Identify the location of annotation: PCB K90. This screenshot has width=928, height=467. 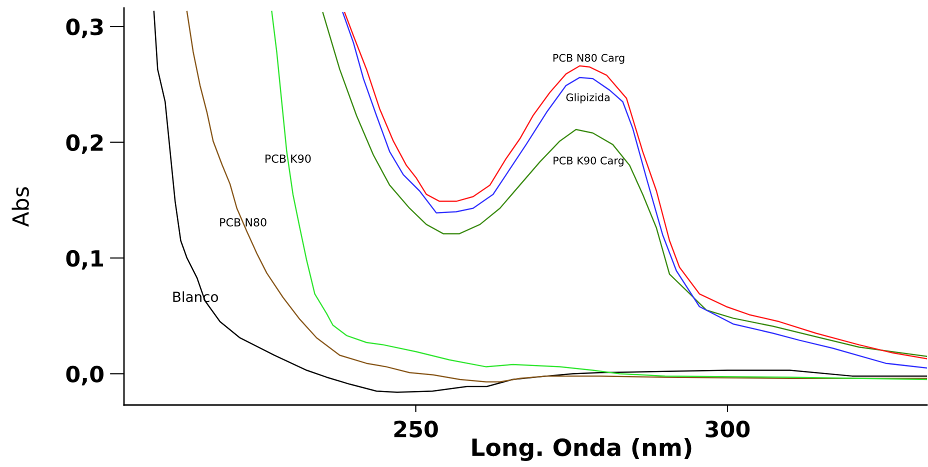
(288, 158).